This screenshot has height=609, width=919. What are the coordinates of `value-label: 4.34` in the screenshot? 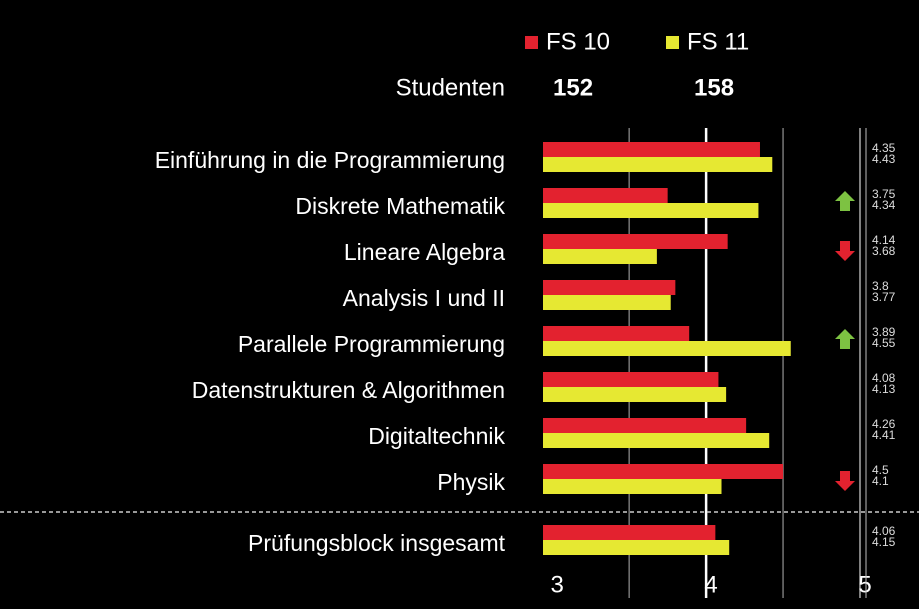 It's located at (884, 205).